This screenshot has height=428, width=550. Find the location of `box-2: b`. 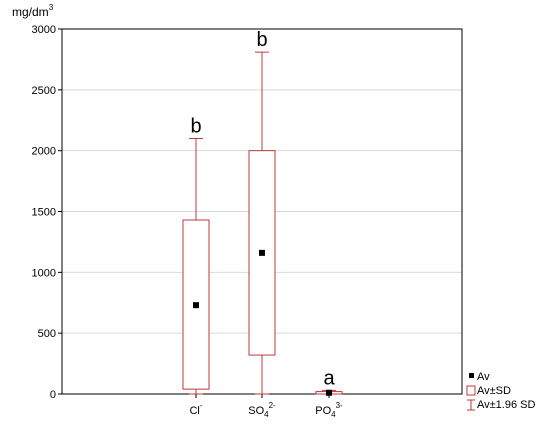

box-2: b is located at coordinates (262, 212).